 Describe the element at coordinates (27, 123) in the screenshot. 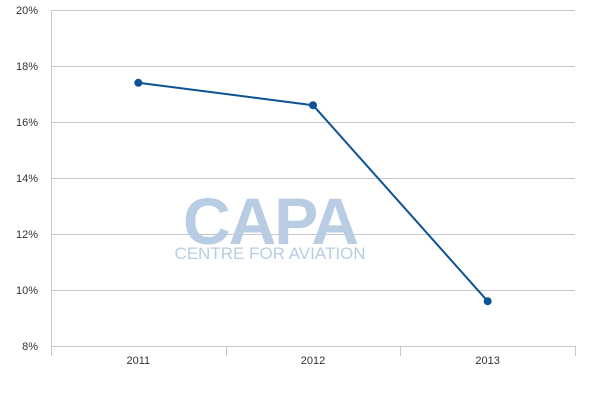

I see `y-tick-label: 16%` at that location.